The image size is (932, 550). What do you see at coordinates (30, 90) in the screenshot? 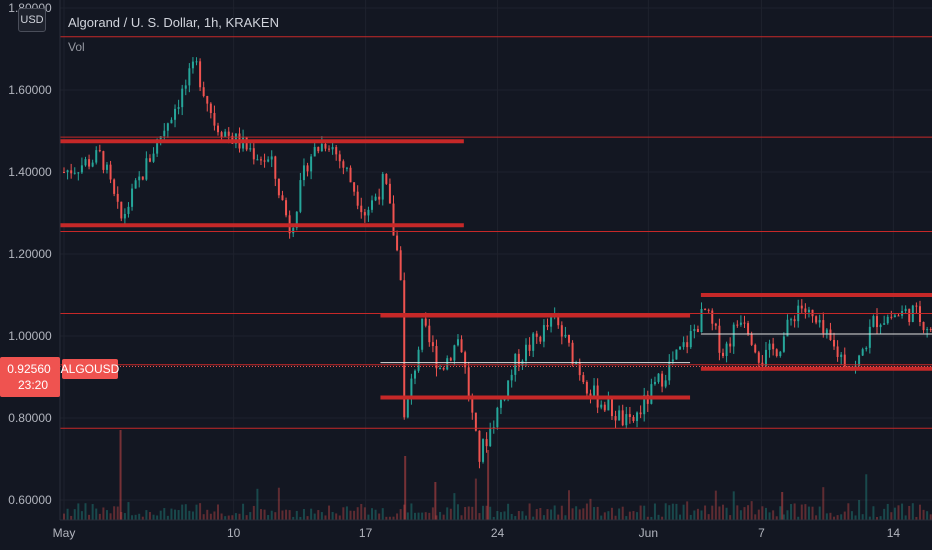
I see `y-tick-label: 1.60000` at bounding box center [30, 90].